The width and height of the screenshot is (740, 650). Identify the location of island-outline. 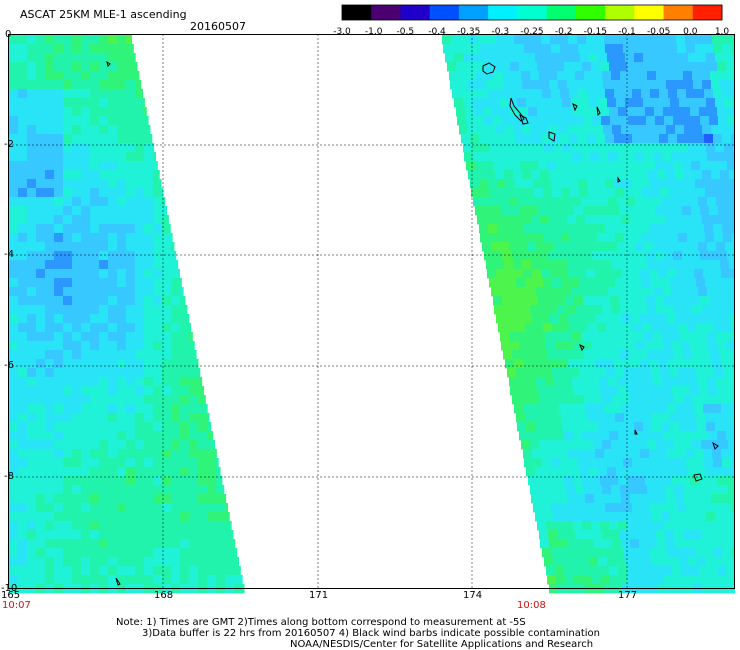
(108, 63).